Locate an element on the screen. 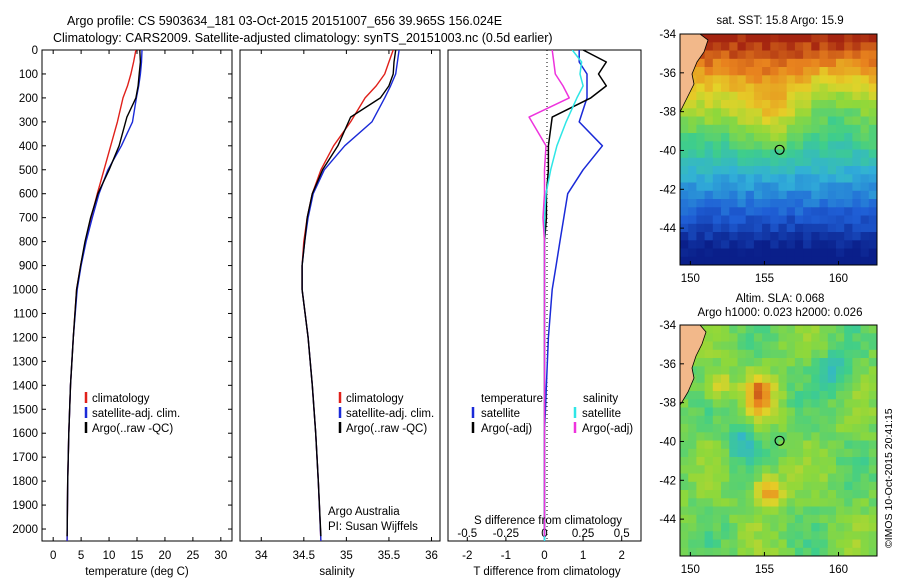 This screenshot has width=900, height=580. depth-tick-label: 1800 is located at coordinates (25, 482).